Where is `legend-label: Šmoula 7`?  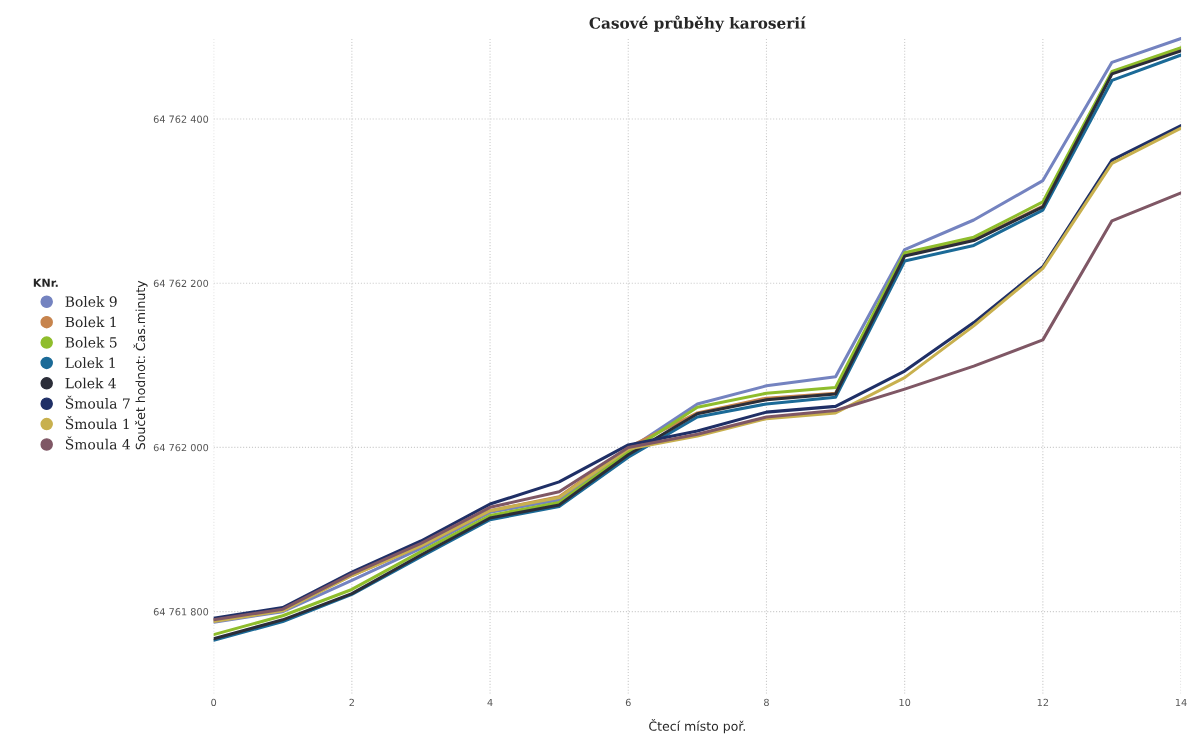
legend-label: Šmoula 7 is located at coordinates (97, 402).